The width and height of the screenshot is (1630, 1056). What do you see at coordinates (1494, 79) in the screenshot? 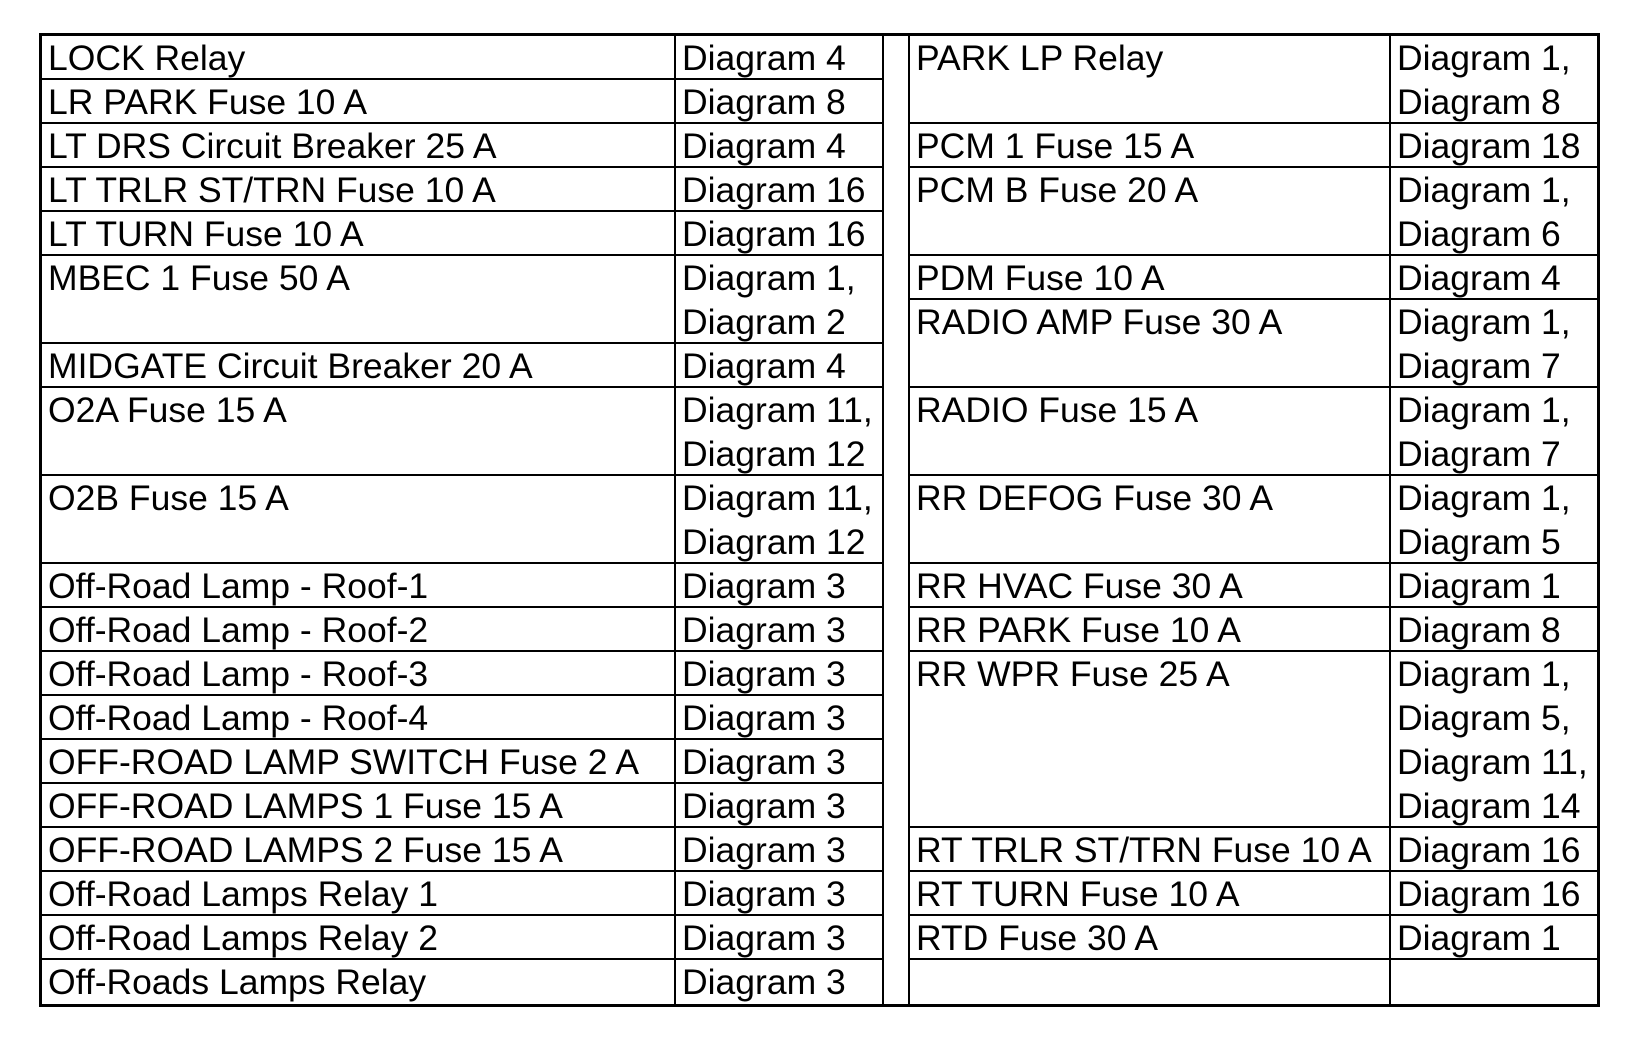
I see `diagram-reference-cell: Diagram 1, Diagram 8` at bounding box center [1494, 79].